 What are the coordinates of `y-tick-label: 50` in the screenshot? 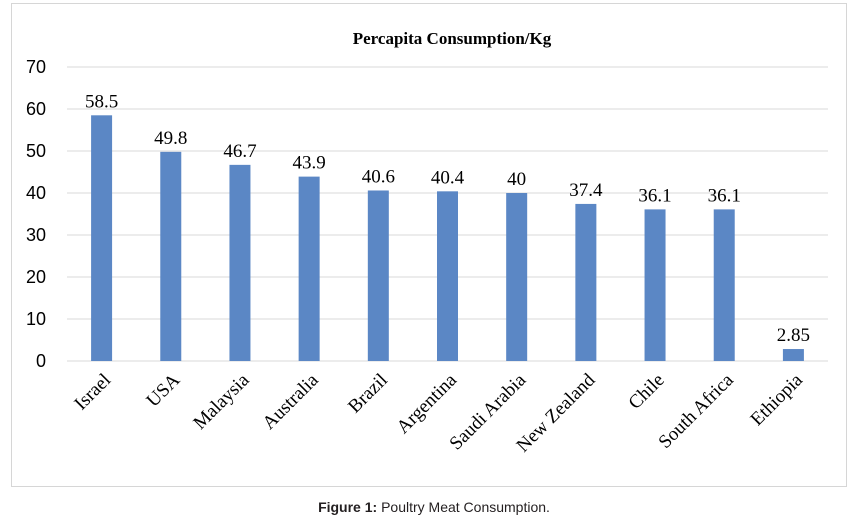 It's located at (36, 151).